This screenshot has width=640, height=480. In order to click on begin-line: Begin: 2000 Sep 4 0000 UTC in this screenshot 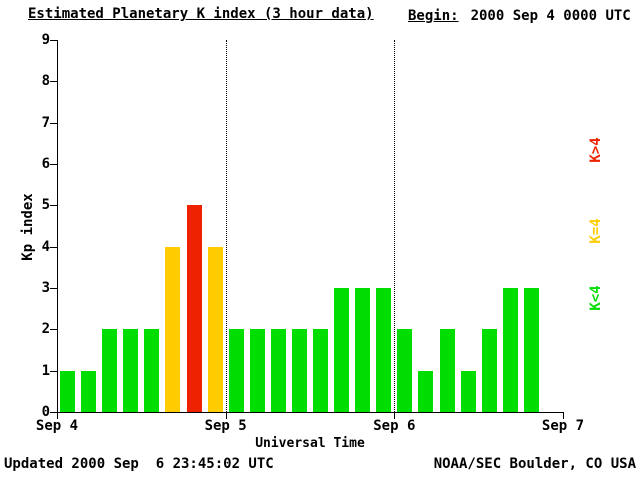, I will do `click(519, 16)`.